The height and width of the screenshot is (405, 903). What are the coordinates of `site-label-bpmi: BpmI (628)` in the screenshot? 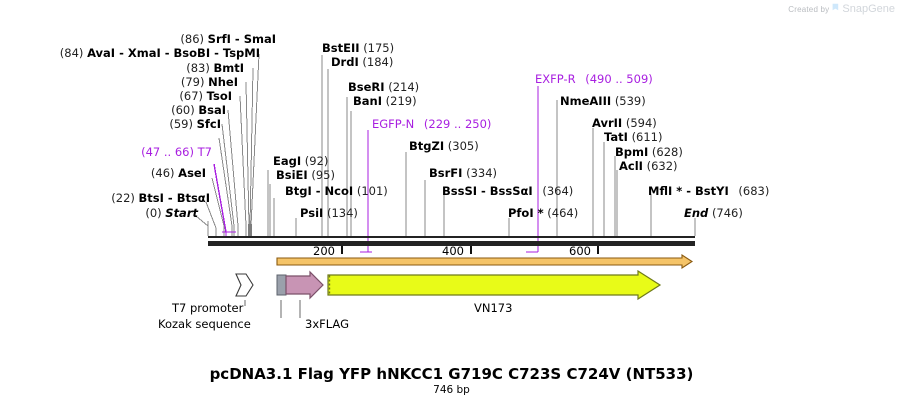 It's located at (649, 152).